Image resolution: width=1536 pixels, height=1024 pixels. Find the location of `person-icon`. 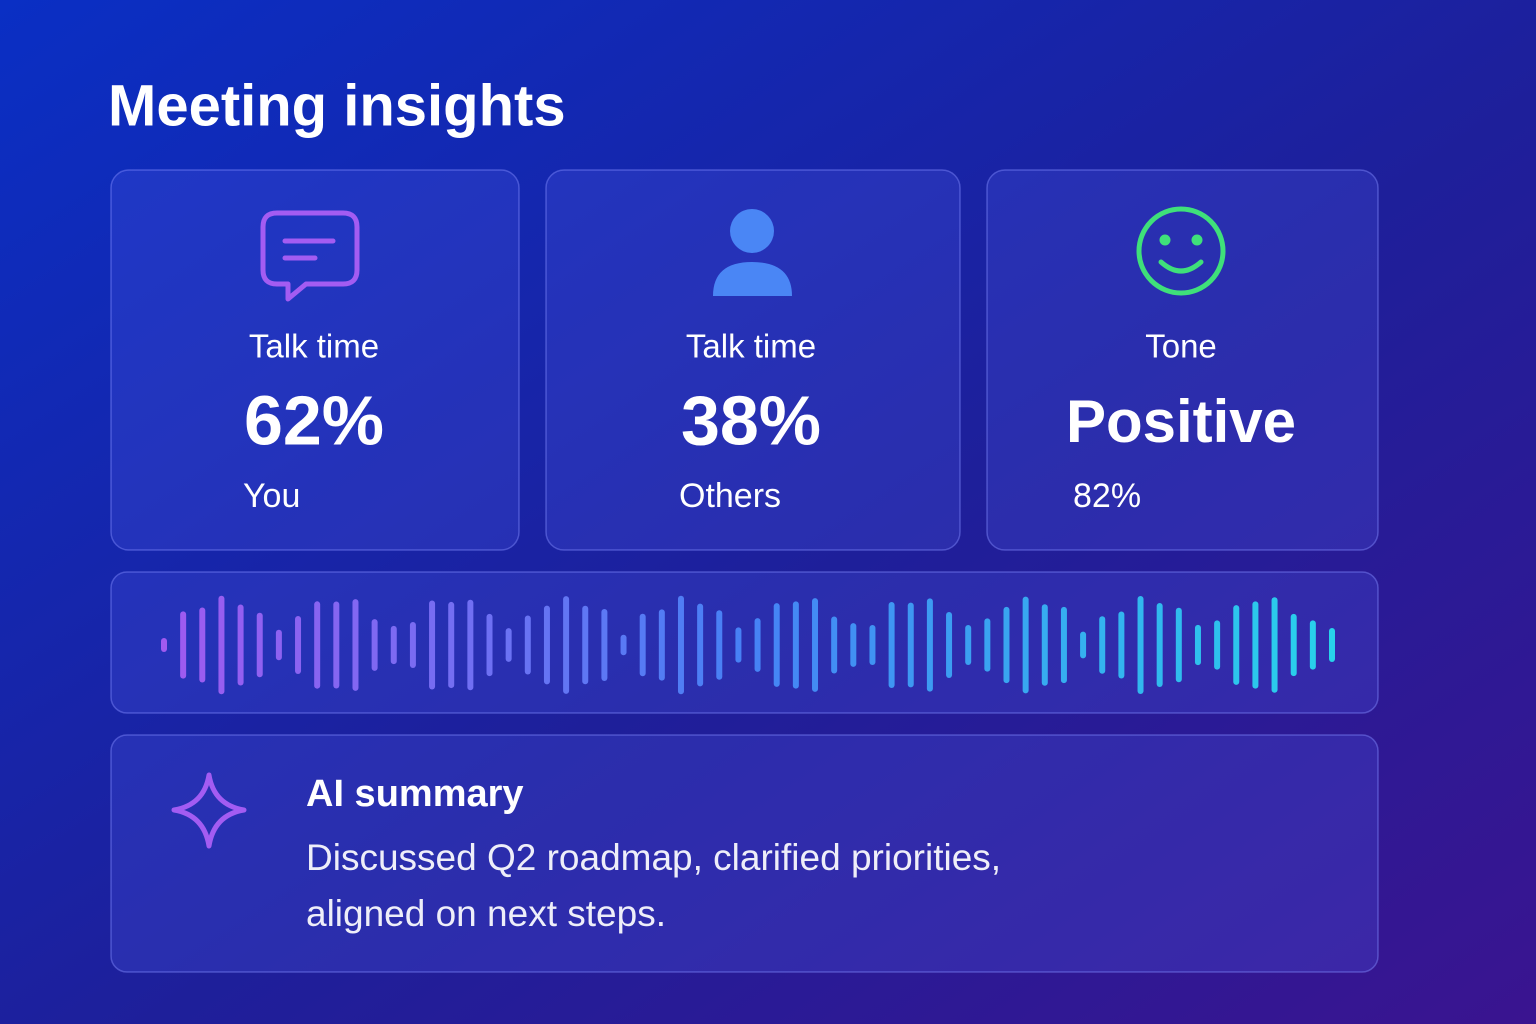

person-icon is located at coordinates (752, 252).